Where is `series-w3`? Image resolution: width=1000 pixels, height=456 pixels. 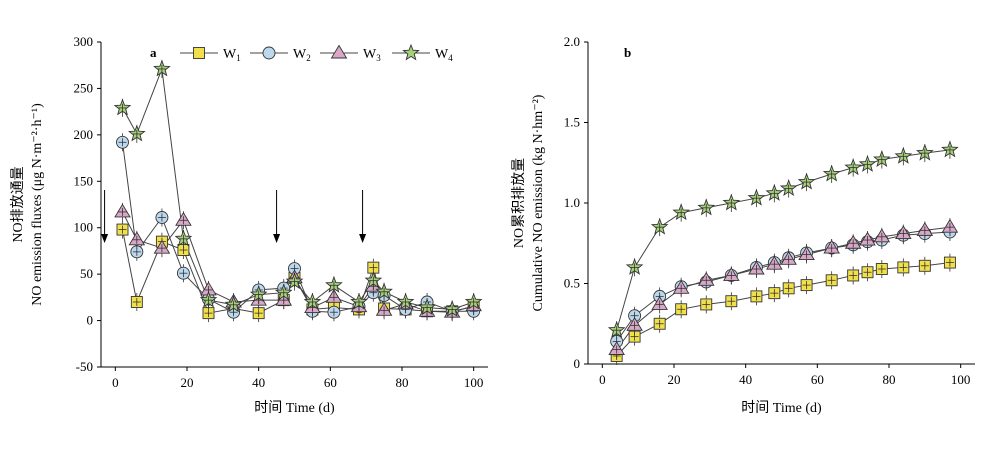 series-w3 is located at coordinates (783, 288).